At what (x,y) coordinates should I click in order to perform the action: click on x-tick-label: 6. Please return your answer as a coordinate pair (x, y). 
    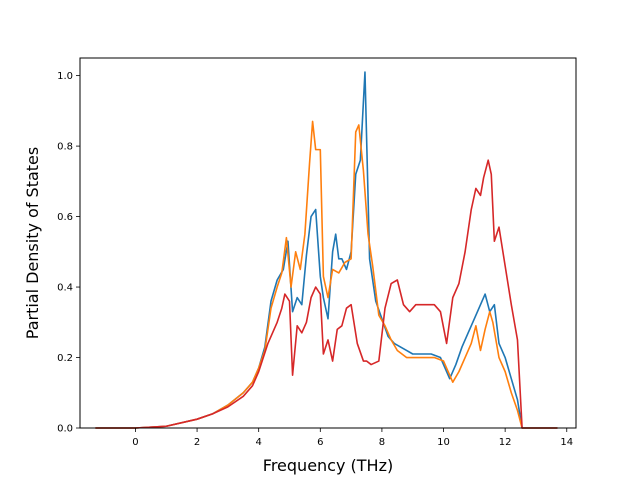
    Looking at the image, I should click on (320, 442).